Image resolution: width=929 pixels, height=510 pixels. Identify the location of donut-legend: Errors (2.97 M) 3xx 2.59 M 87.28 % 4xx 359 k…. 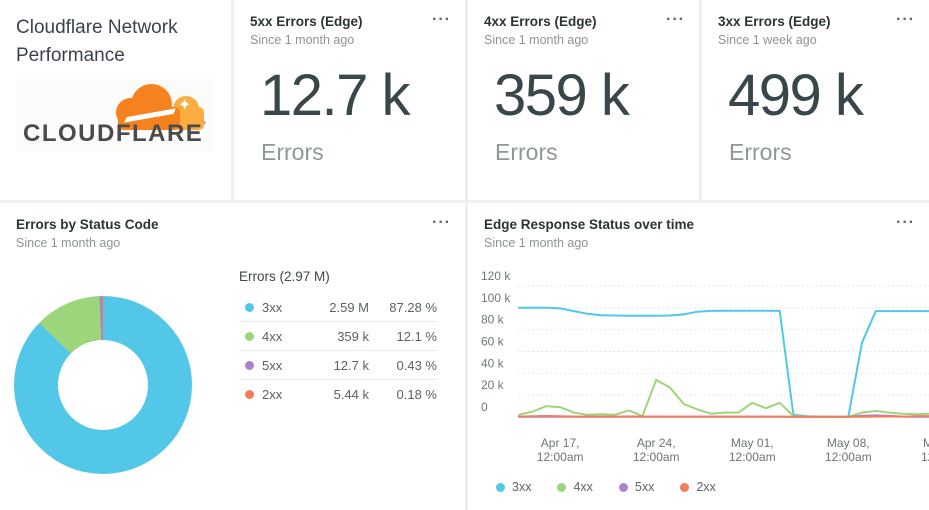
(338, 338).